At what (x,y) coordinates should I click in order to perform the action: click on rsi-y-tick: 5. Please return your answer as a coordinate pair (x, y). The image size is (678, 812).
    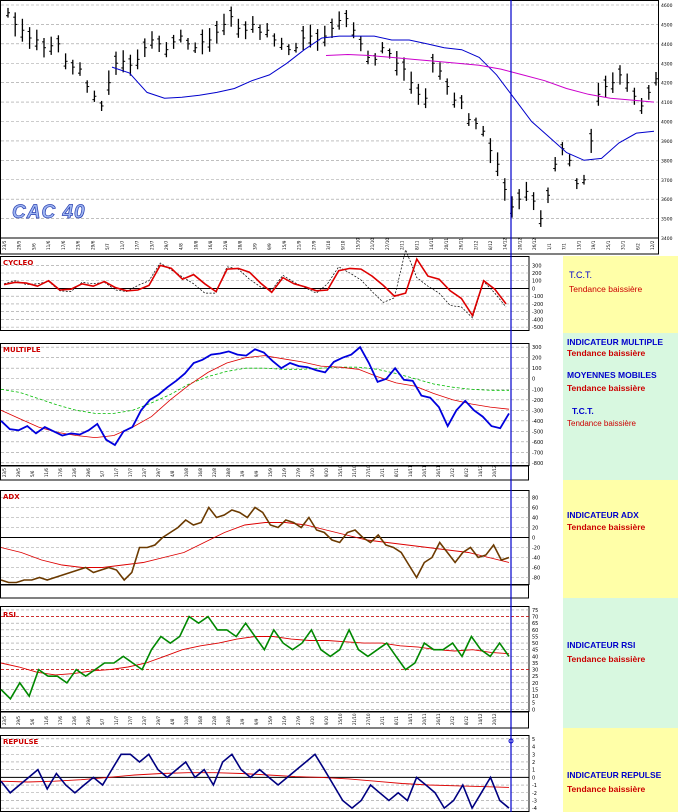
    Looking at the image, I should click on (533, 704).